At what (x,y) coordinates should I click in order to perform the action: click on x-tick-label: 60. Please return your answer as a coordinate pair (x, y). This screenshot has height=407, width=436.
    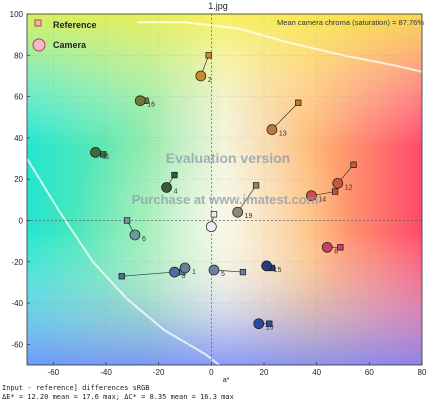
    Looking at the image, I should click on (369, 372).